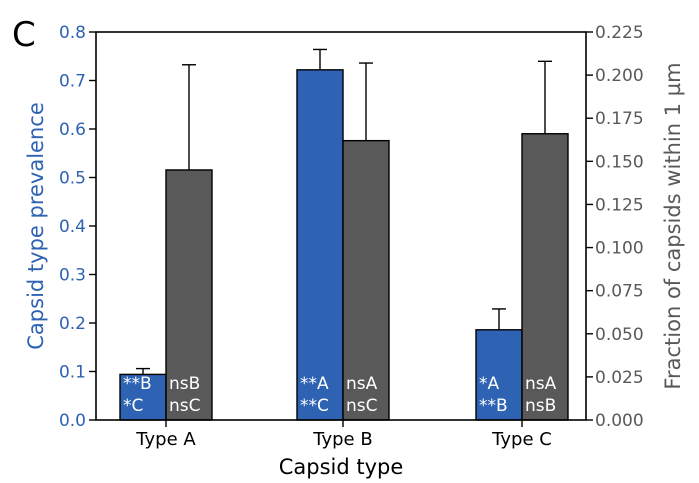 Image resolution: width=699 pixels, height=483 pixels. What do you see at coordinates (619, 76) in the screenshot?
I see `right-tick-label-9: 0.200` at bounding box center [619, 76].